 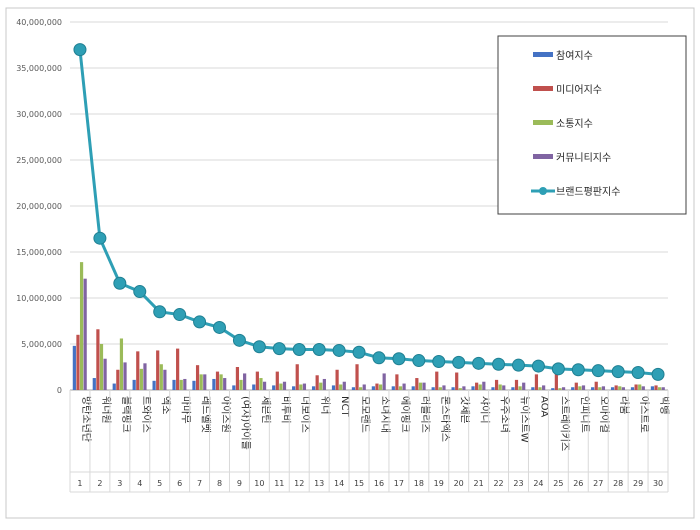 What do you see at coordinates (339, 483) in the screenshot?
I see `rank-label: 14` at bounding box center [339, 483].